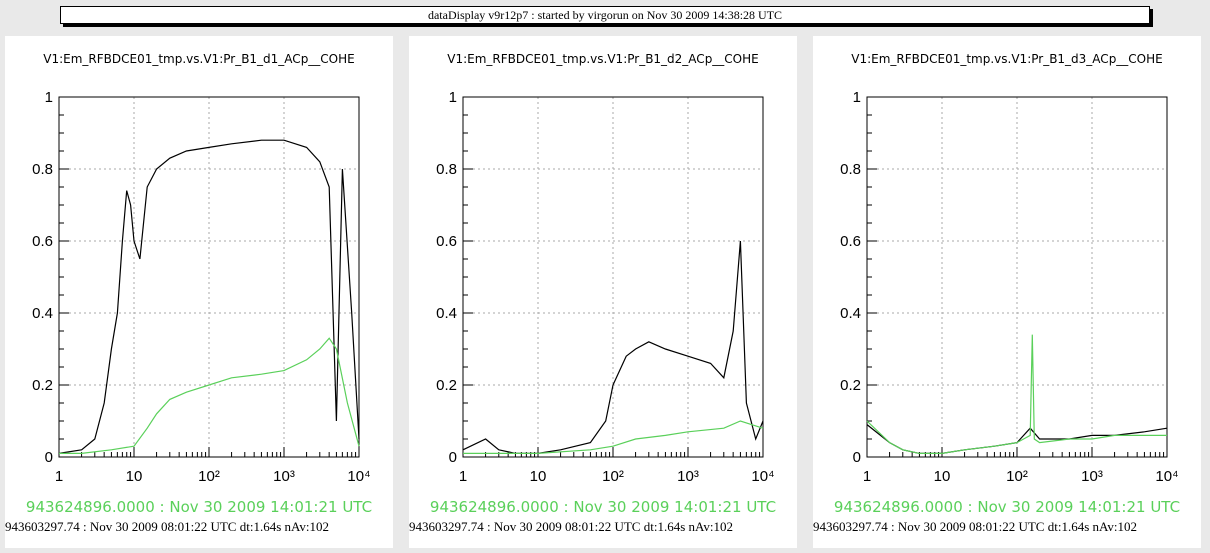 This screenshot has height=553, width=1210. What do you see at coordinates (209, 296) in the screenshot?
I see `series-reference-line` at bounding box center [209, 296].